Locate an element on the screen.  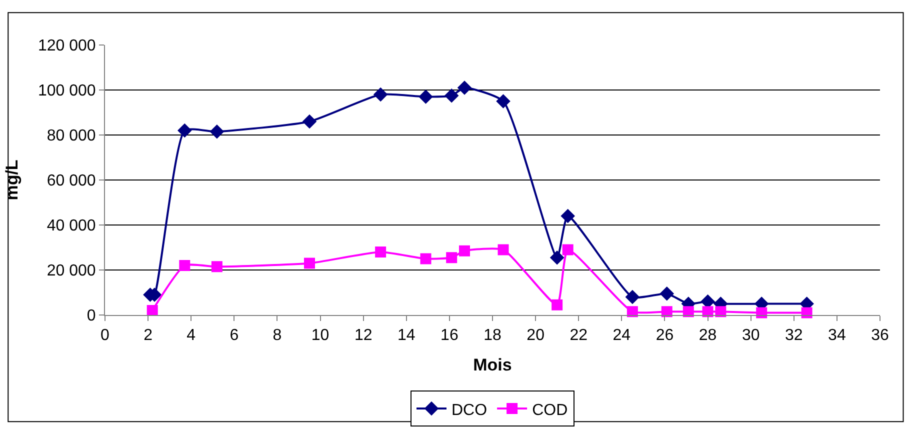
x-axis-title: Mois is located at coordinates (492, 365).